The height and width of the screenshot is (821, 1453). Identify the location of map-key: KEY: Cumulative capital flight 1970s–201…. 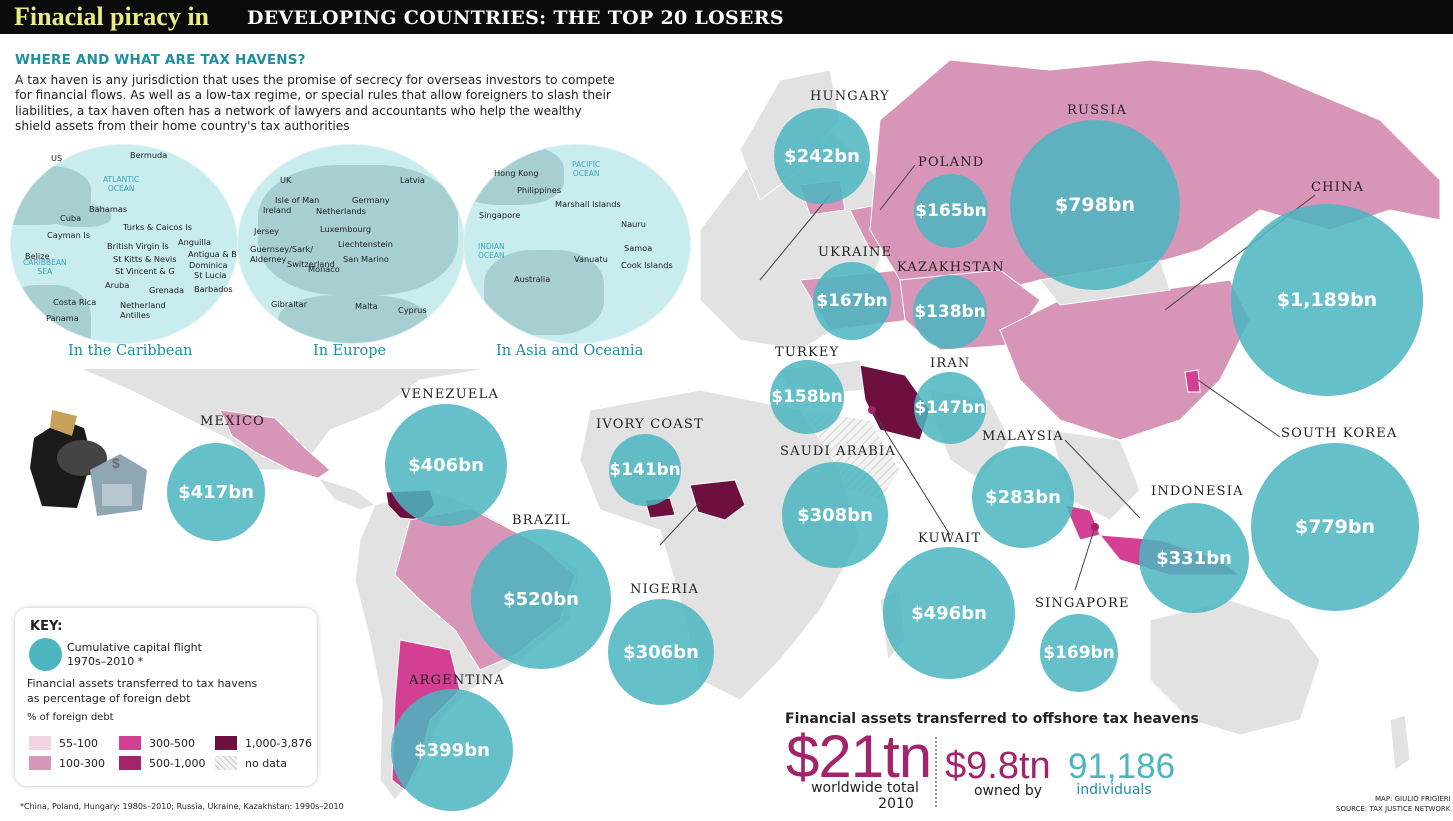
(166, 697).